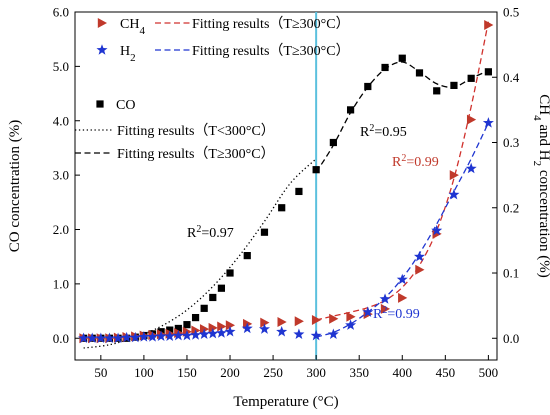 Image resolution: width=550 pixels, height=415 pixels. What do you see at coordinates (396, 314) in the screenshot?
I see `r2-annotation: R2=0.99` at bounding box center [396, 314].